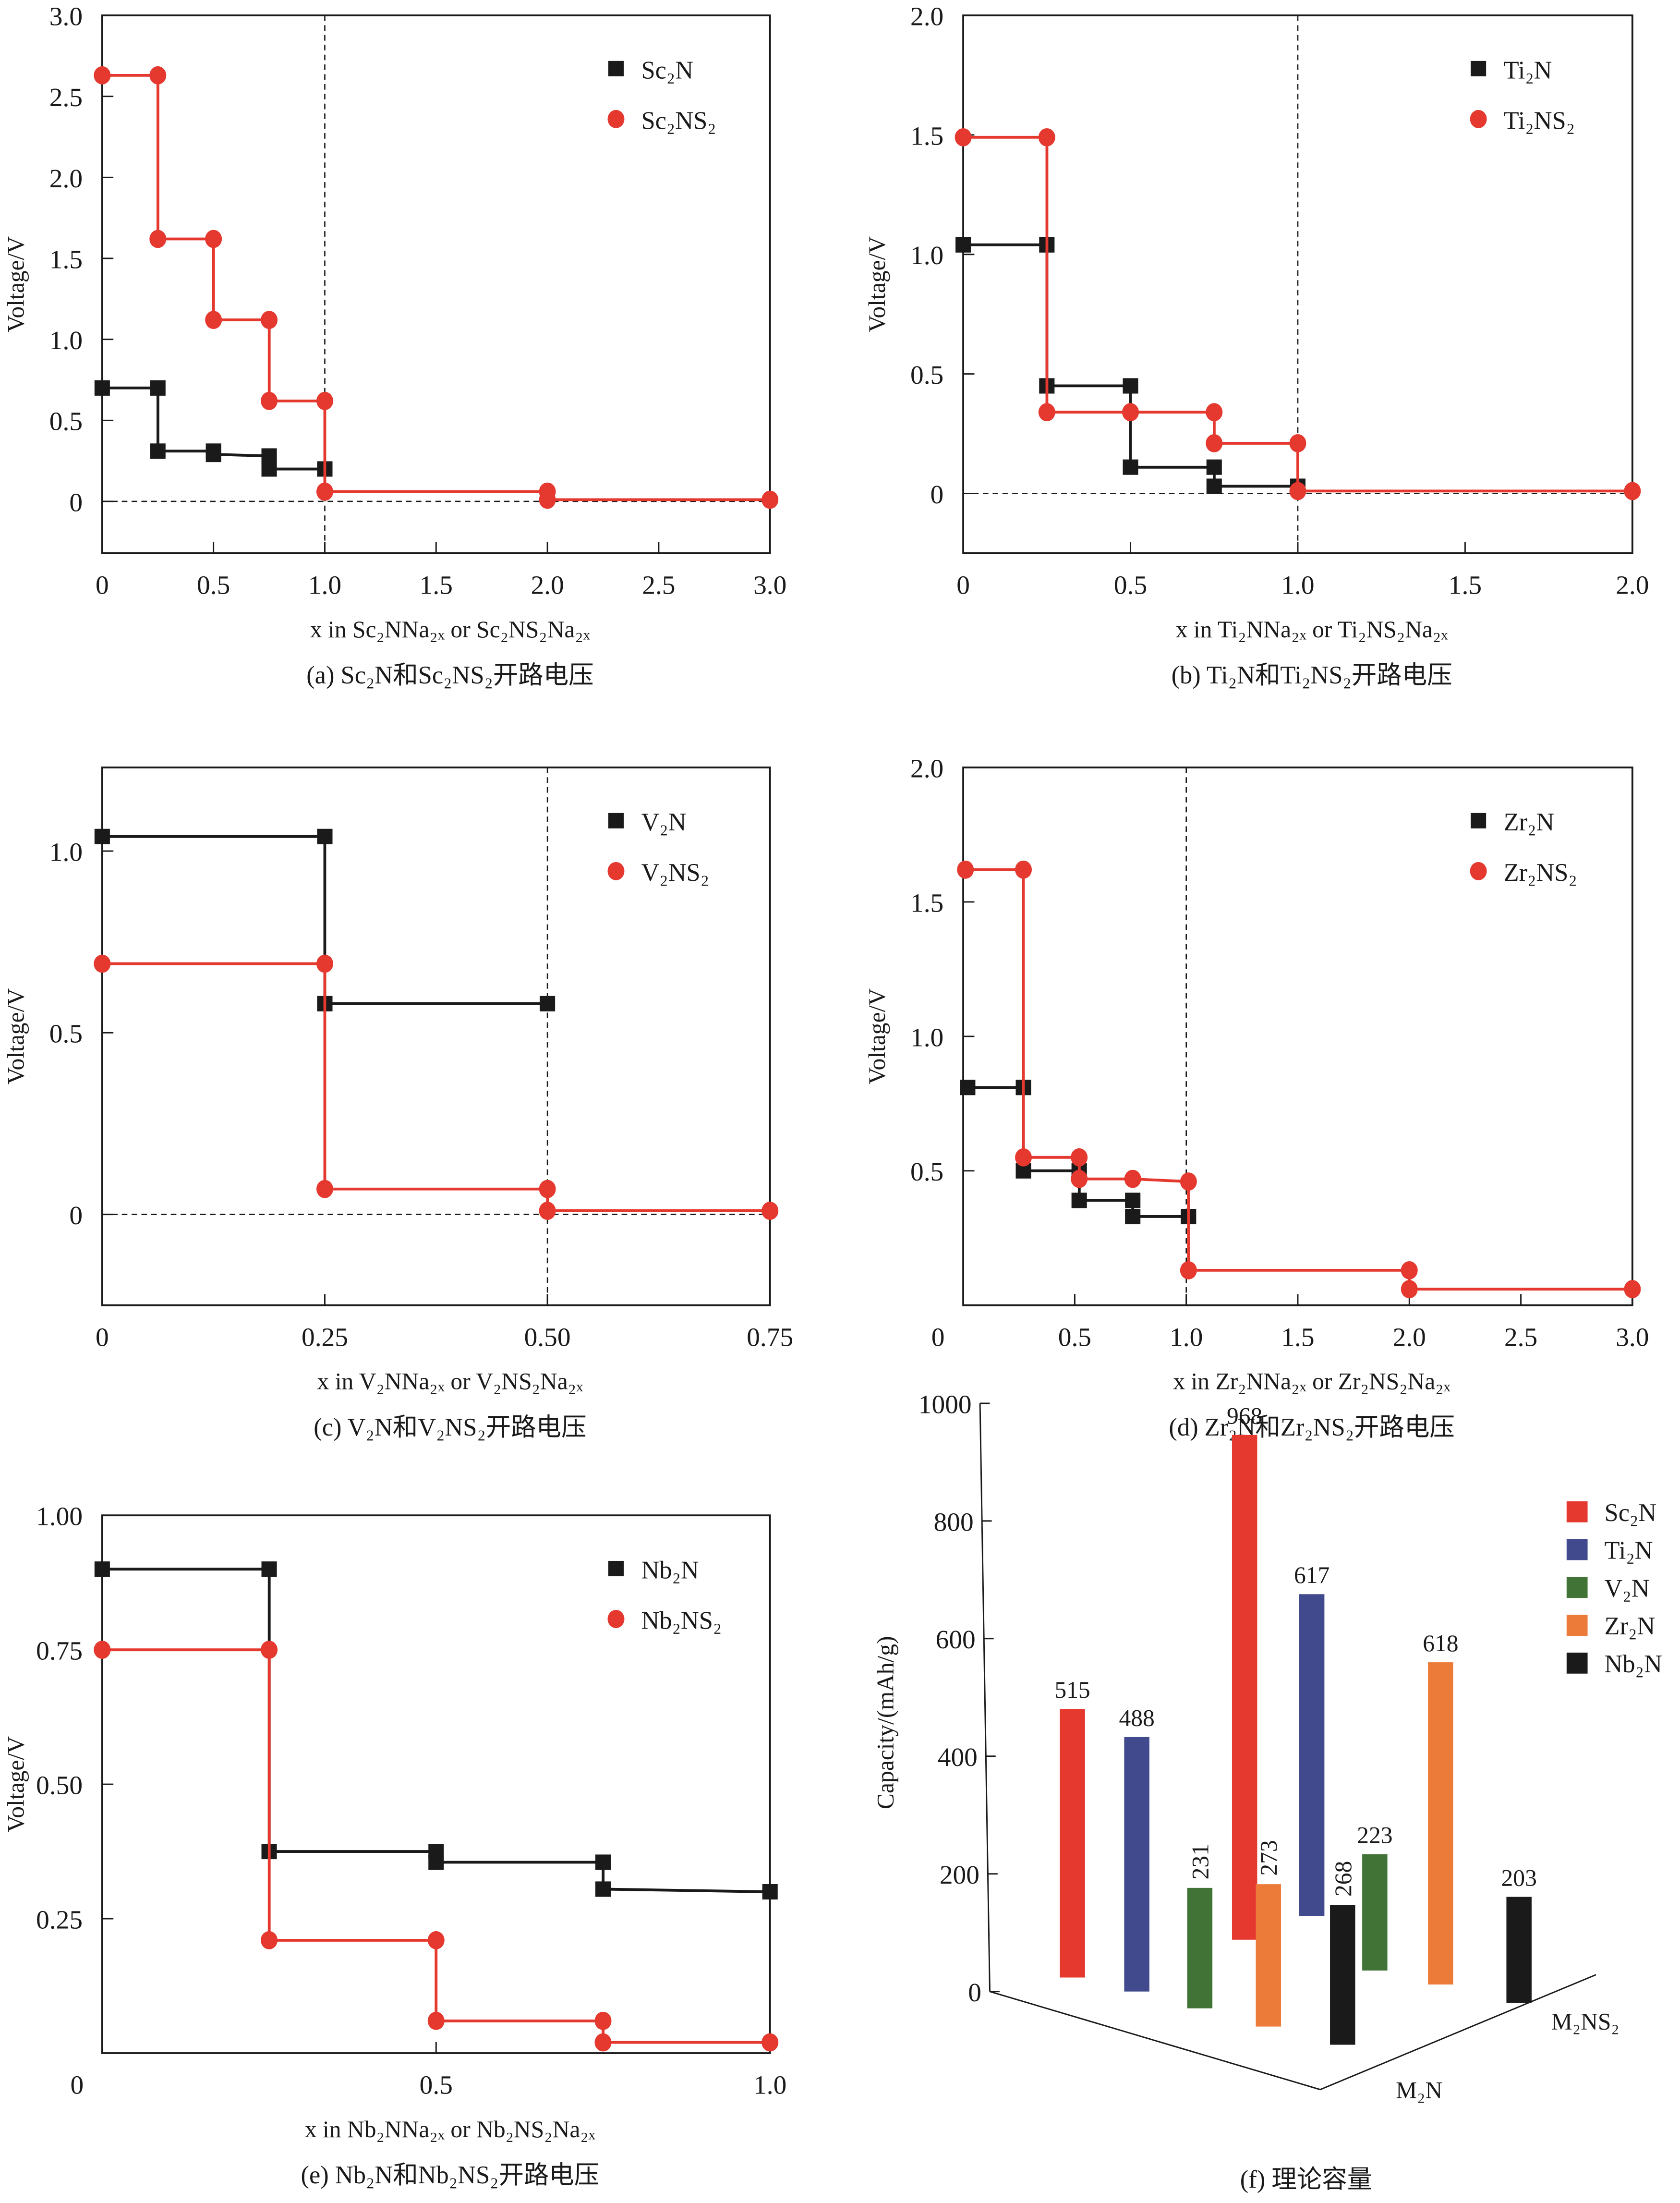 The width and height of the screenshot is (1680, 2203). What do you see at coordinates (667, 70) in the screenshot?
I see `legend-label: Sc₂N` at bounding box center [667, 70].